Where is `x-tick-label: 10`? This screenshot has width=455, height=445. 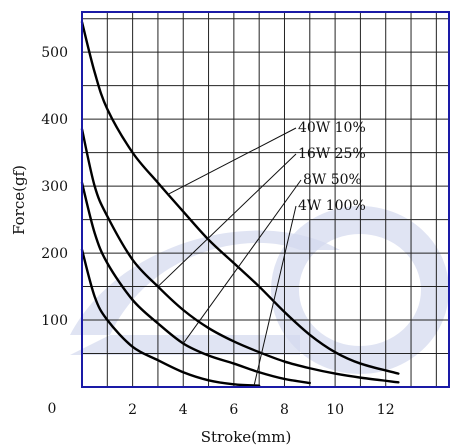 x-tick-label: 10 is located at coordinates (335, 410).